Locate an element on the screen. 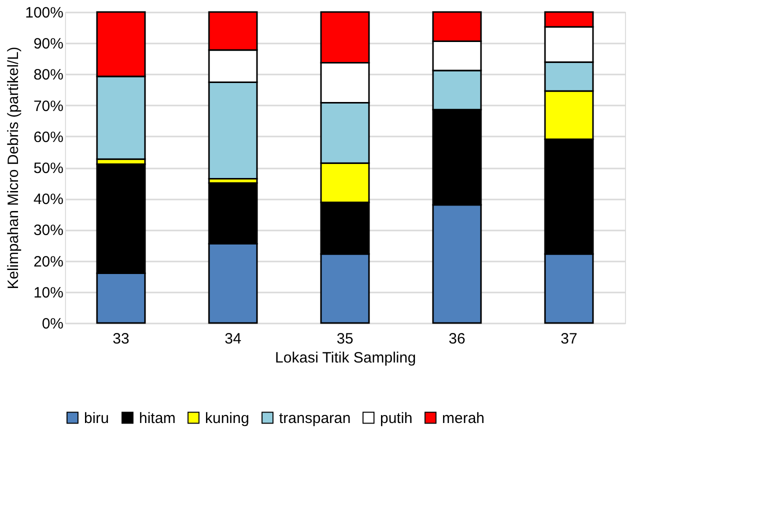  y-tick-label: 60% is located at coordinates (48, 137).